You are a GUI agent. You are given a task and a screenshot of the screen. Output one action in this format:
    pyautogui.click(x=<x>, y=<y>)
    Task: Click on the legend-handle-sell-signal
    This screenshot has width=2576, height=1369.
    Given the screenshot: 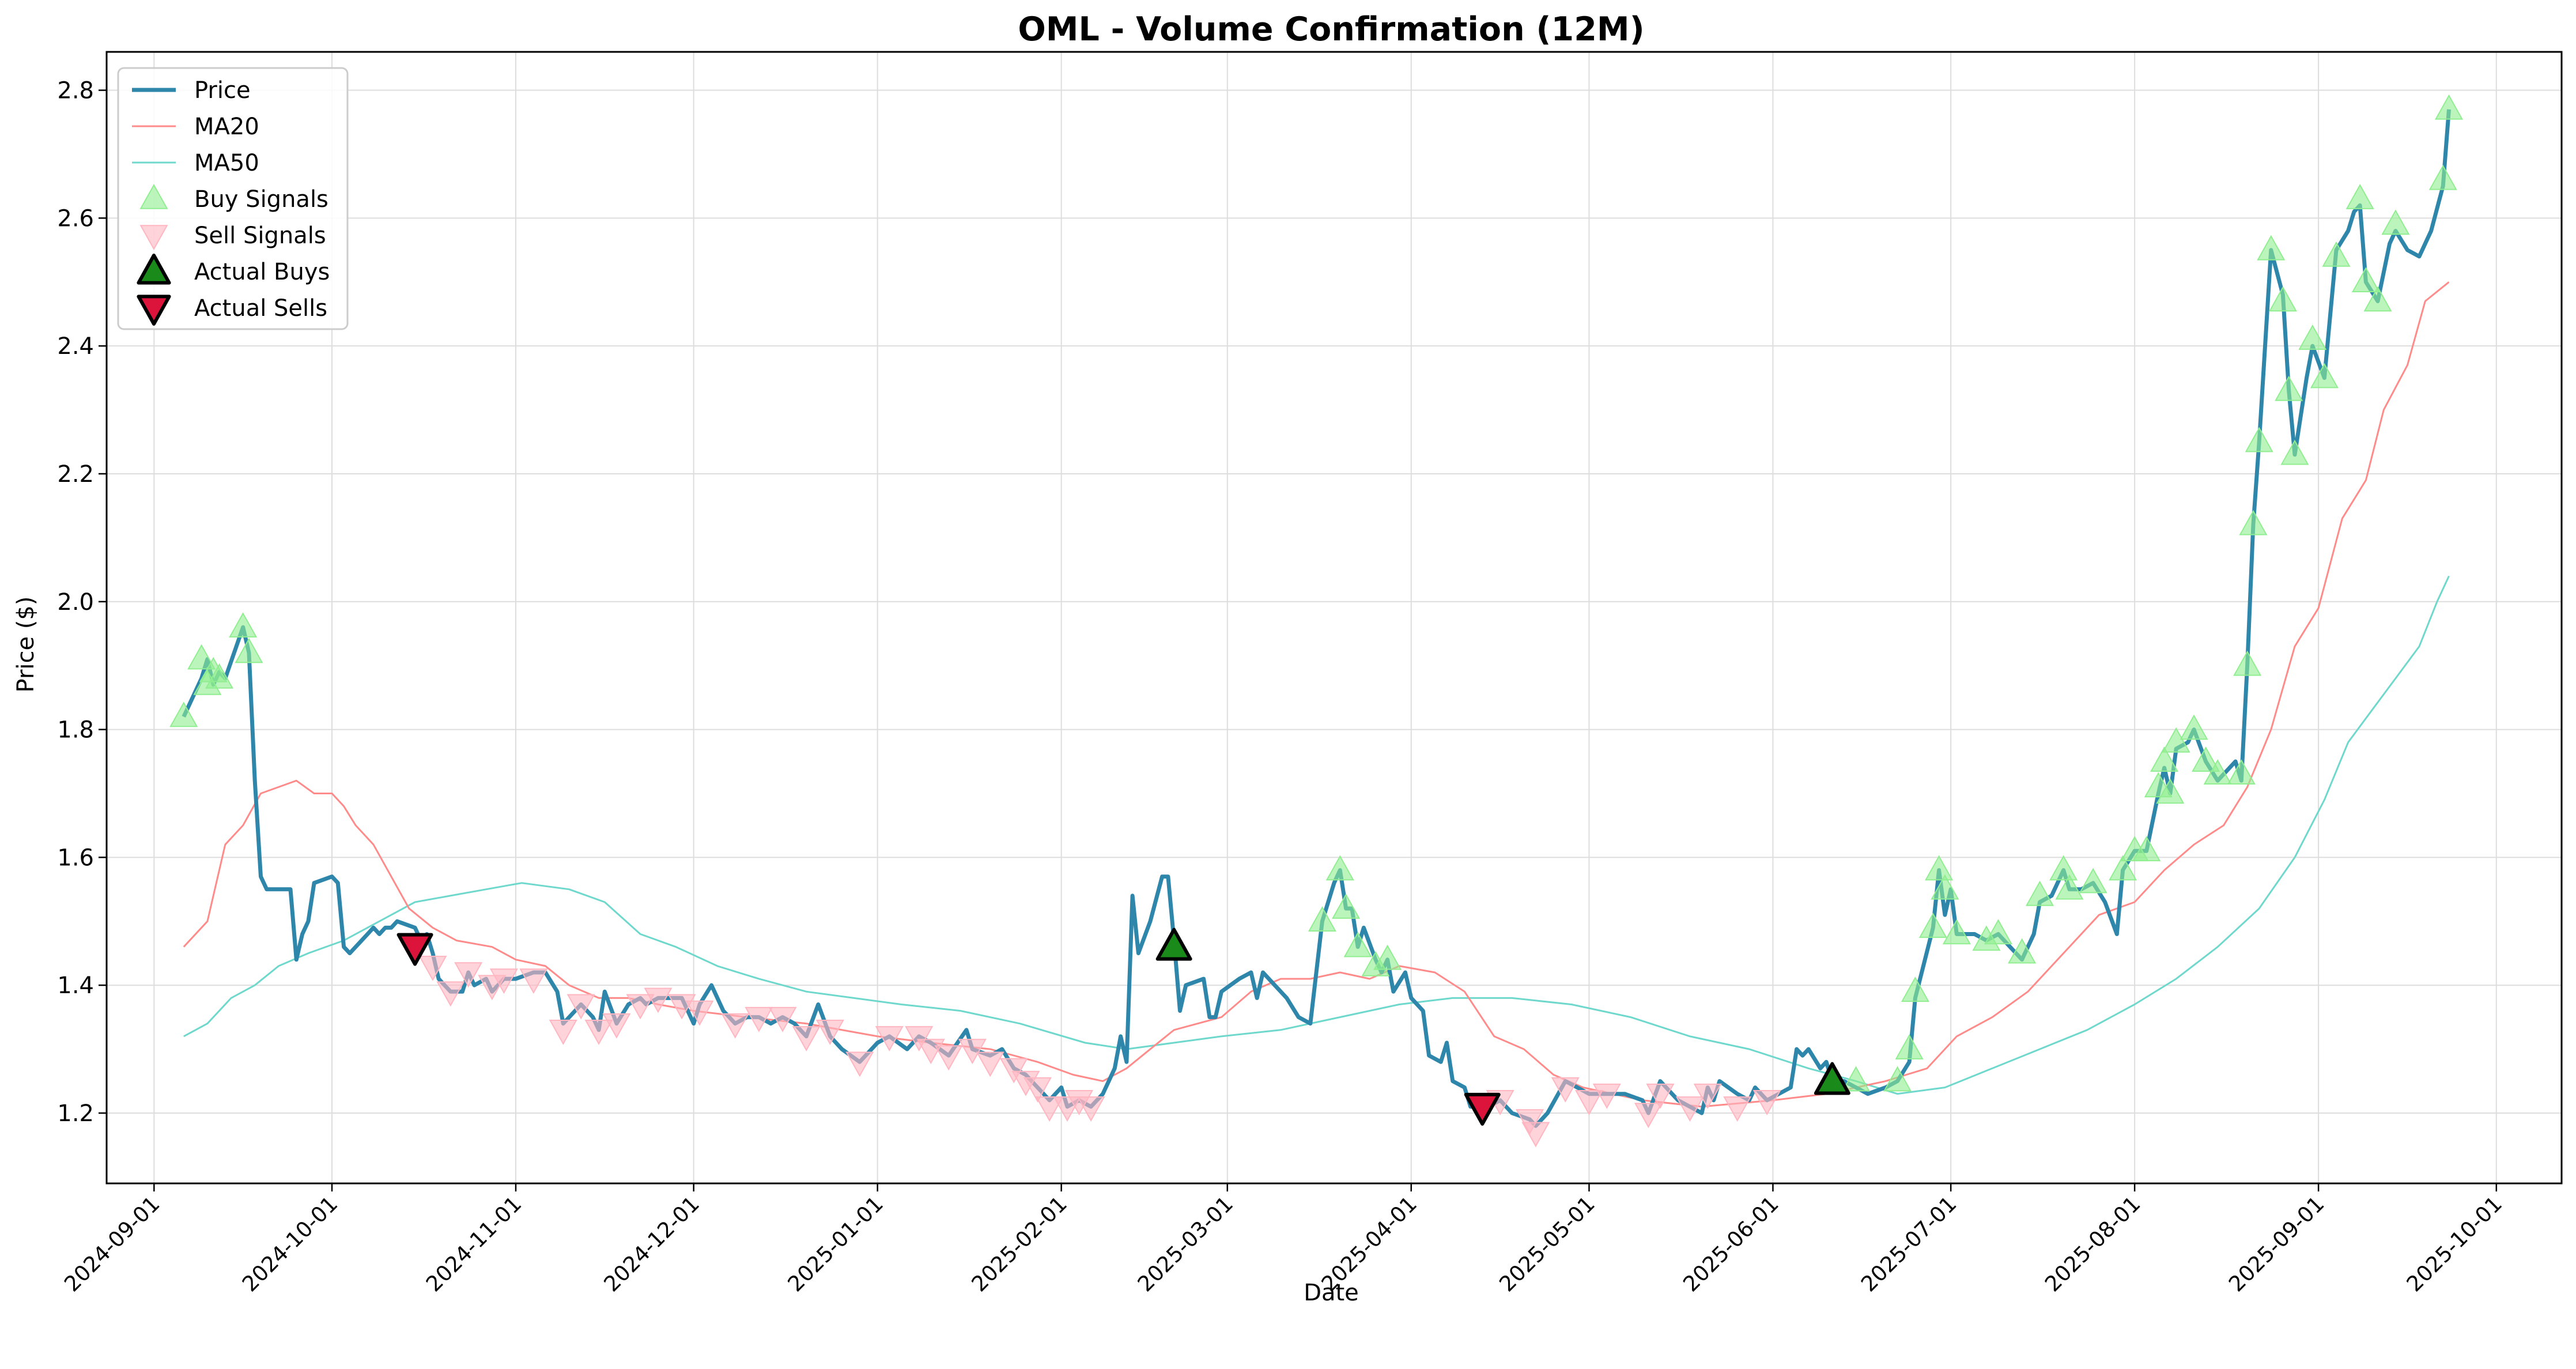 What is the action you would take?
    pyautogui.click(x=153, y=238)
    